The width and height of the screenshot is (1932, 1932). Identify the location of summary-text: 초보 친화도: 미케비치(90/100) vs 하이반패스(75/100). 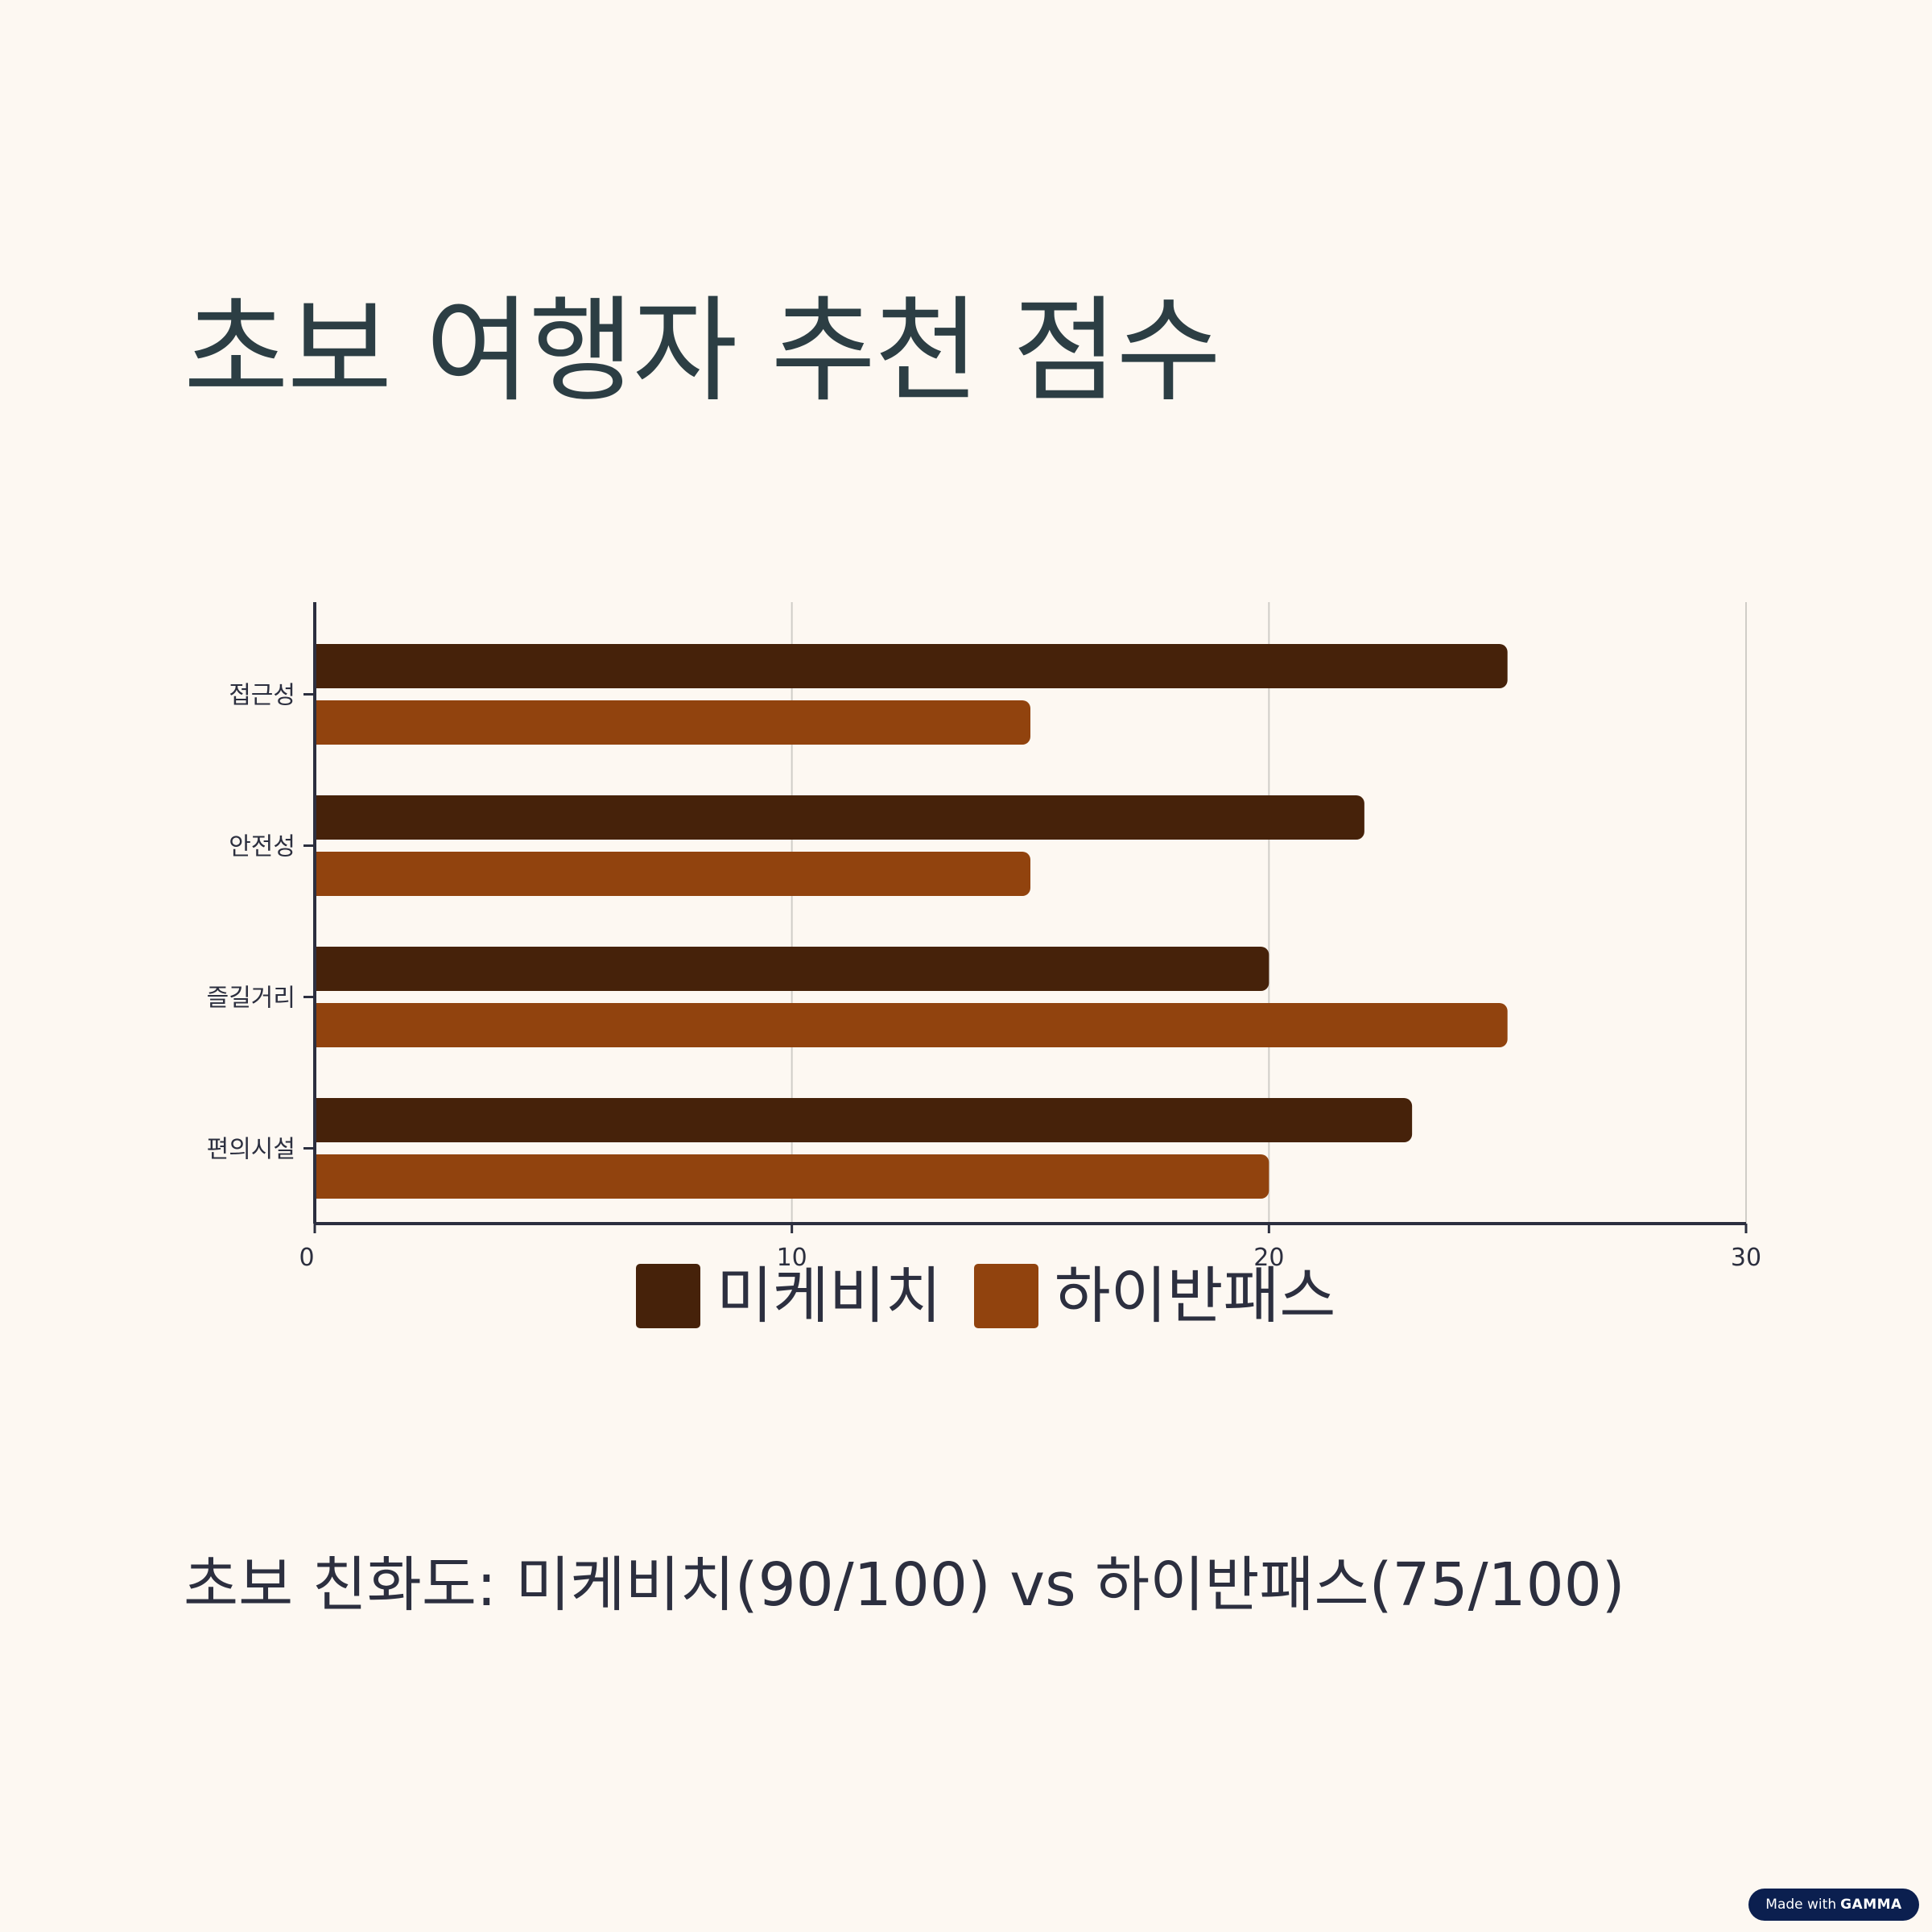
(904, 1585).